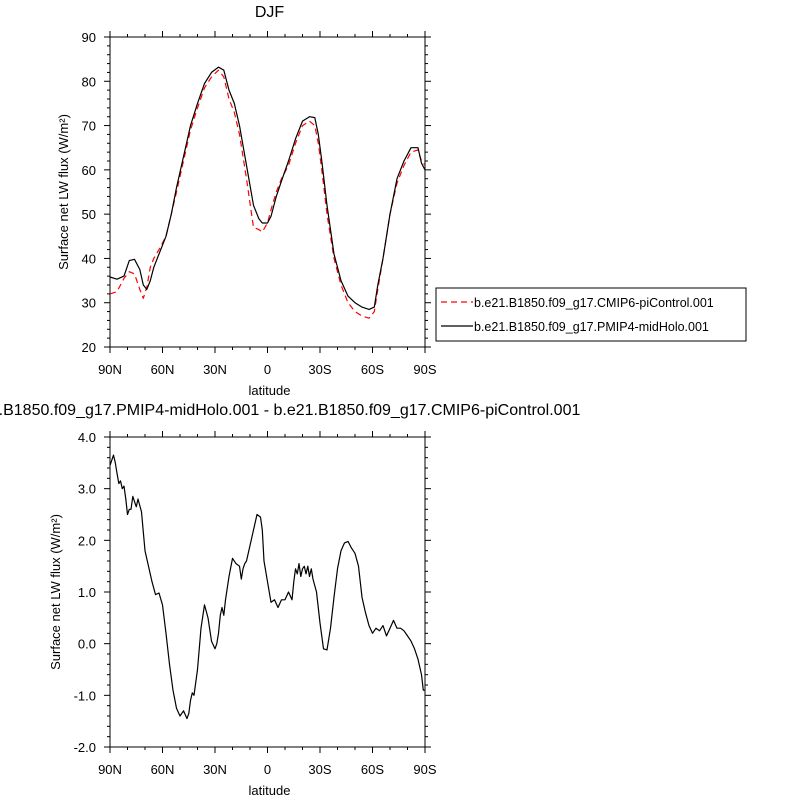 The image size is (800, 800). I want to click on legend-label-1: b.e21.B1850.f09_g17.PMIP4-midHolo.001, so click(591, 327).